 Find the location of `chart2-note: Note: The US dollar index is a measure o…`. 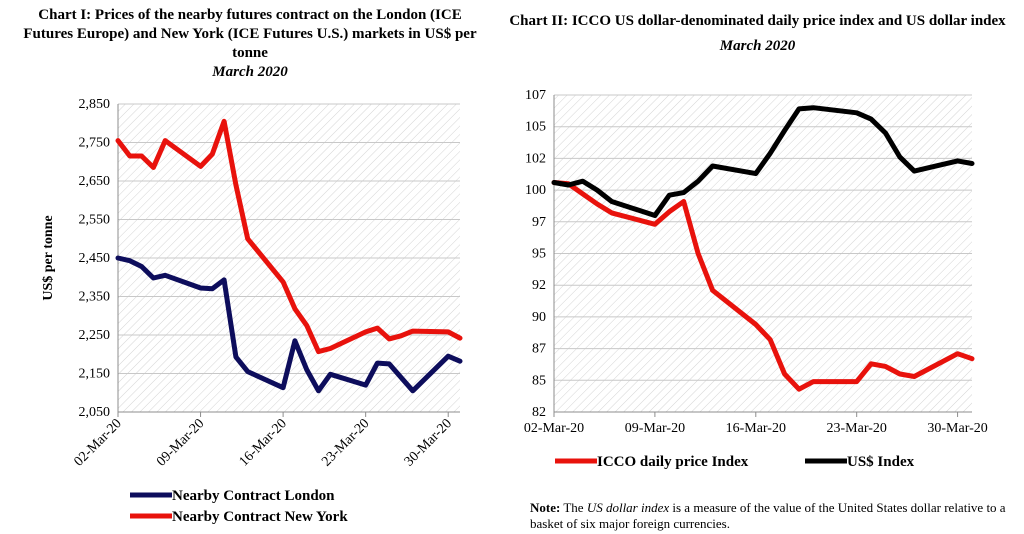

chart2-note: Note: The US dollar index is a measure o… is located at coordinates (770, 516).